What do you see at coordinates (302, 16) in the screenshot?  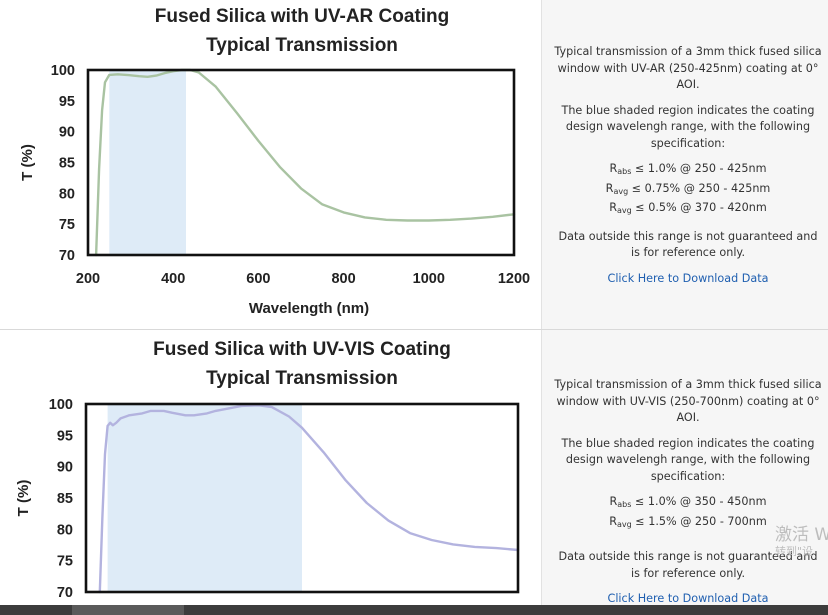 I see `chart-title-line: Fused Silica with UV-AR Coating` at bounding box center [302, 16].